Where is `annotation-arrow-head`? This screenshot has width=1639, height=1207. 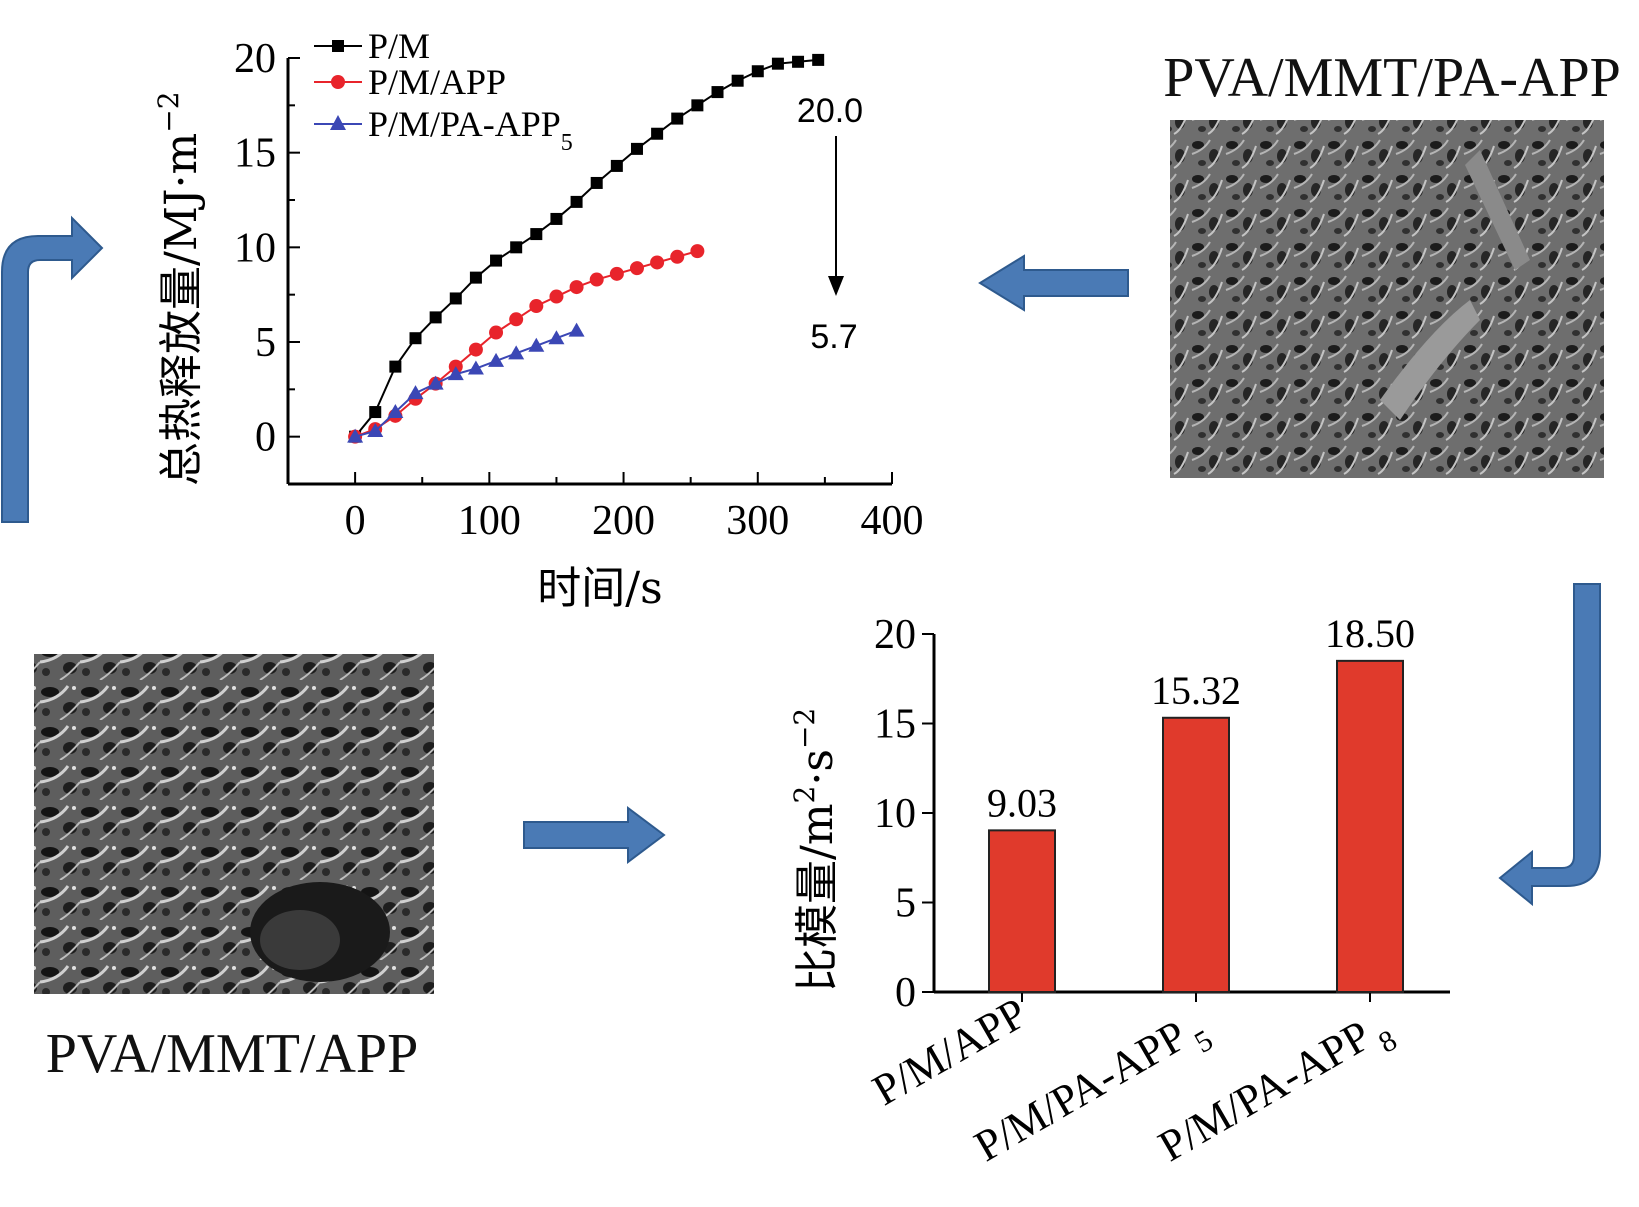
annotation-arrow-head is located at coordinates (836, 286).